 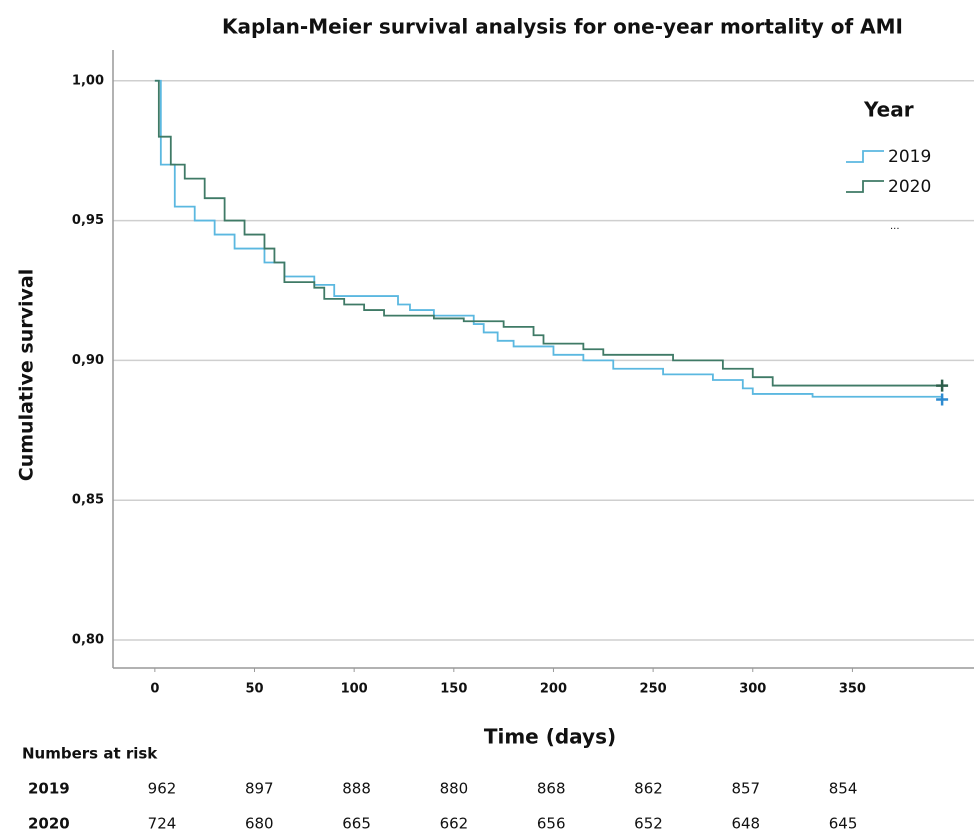 I want to click on x-tick-label: 200, so click(x=553, y=689).